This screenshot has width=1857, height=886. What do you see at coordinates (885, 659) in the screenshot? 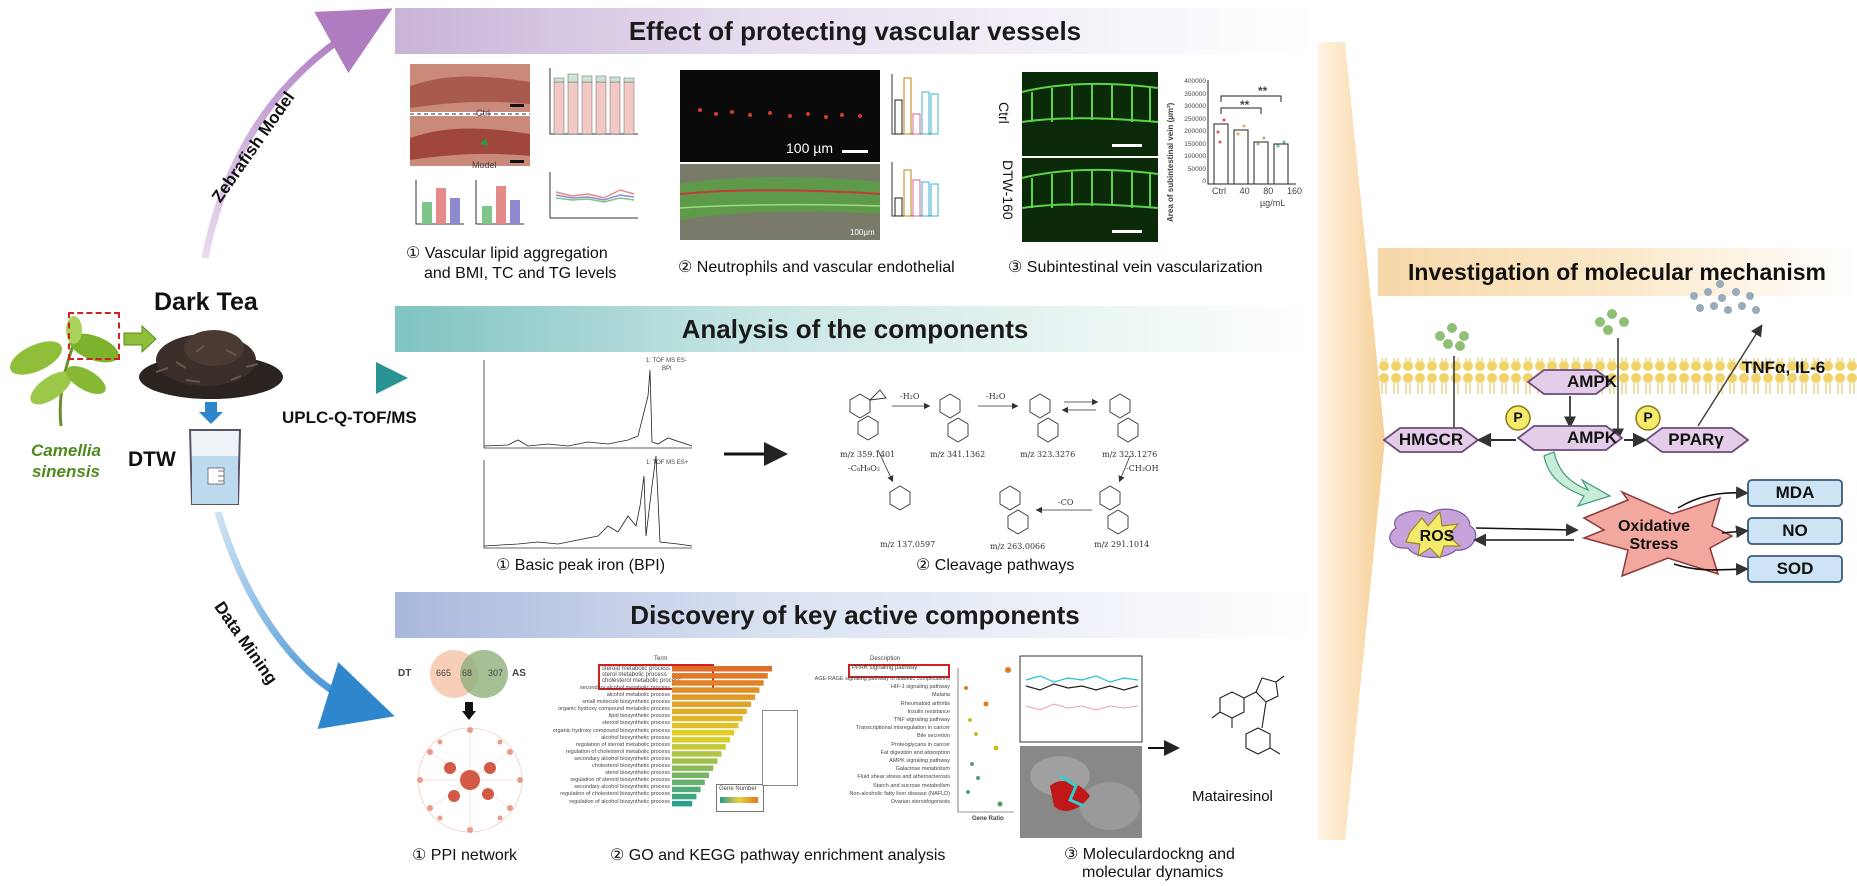
I see `kegg-header: Description` at bounding box center [885, 659].